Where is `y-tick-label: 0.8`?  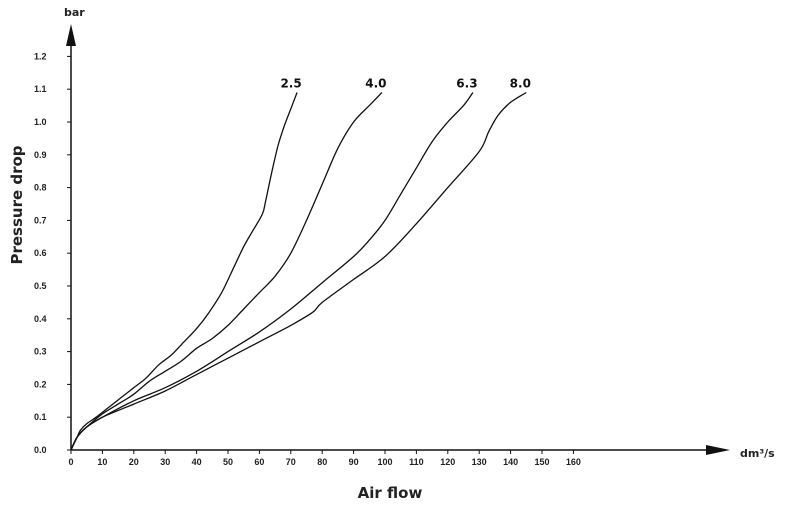 y-tick-label: 0.8 is located at coordinates (40, 188).